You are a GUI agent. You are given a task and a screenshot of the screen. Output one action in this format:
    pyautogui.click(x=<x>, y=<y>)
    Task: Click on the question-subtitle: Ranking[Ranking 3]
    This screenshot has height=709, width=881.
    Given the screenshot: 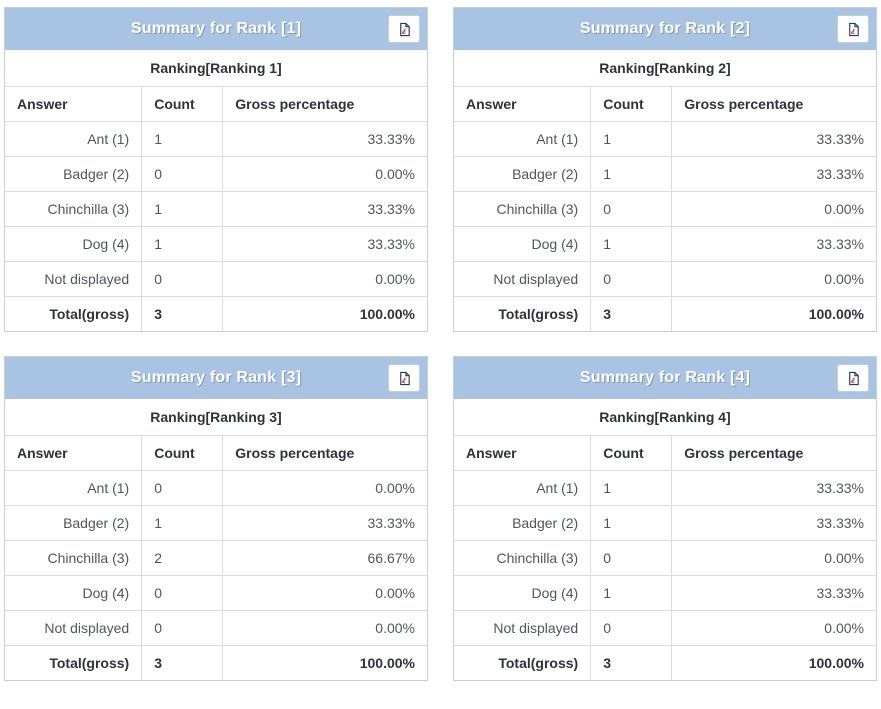 What is the action you would take?
    pyautogui.click(x=216, y=417)
    